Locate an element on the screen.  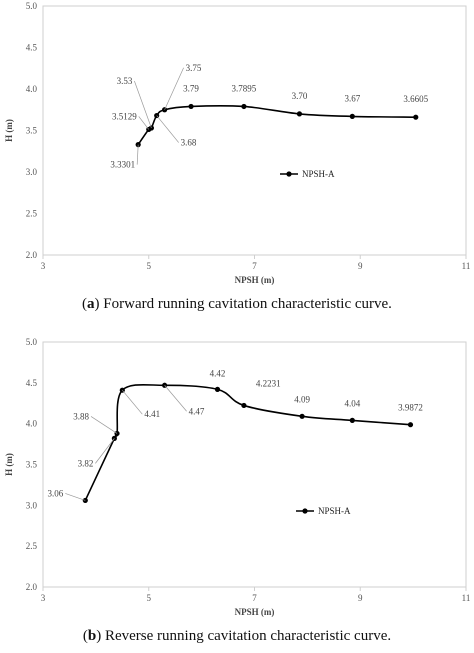
chart-a-ytick-label: 2.5 is located at coordinates (32, 214).